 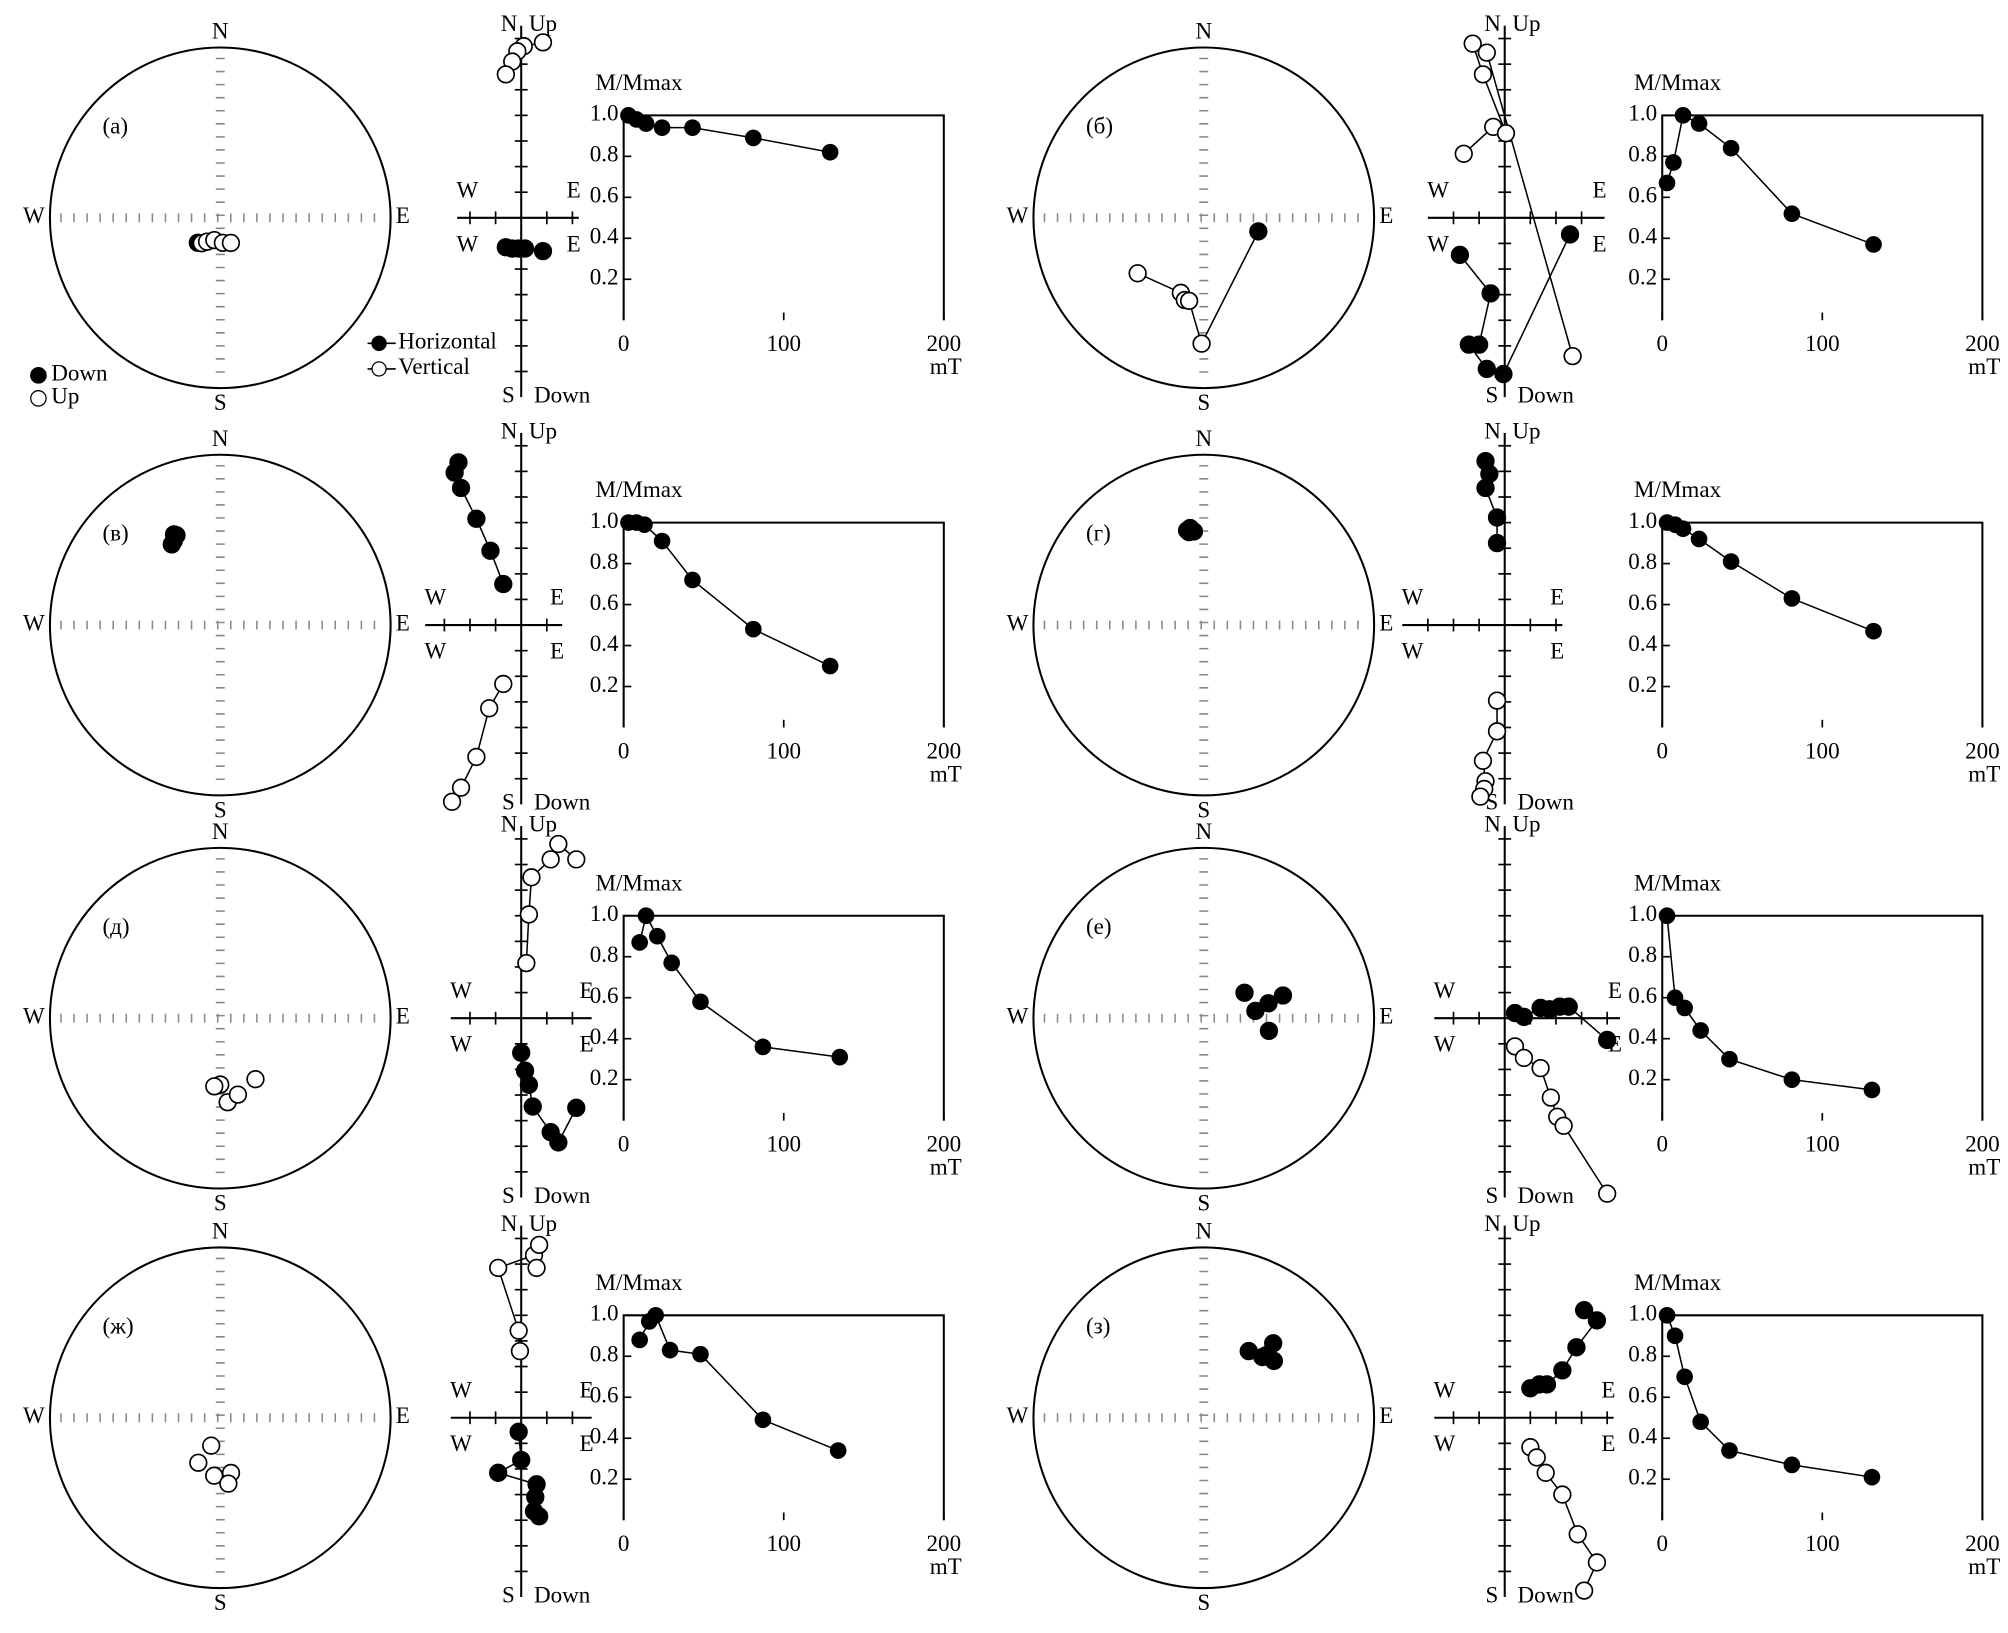 What do you see at coordinates (1203, 402) in the screenshot?
I see `direction-label: S` at bounding box center [1203, 402].